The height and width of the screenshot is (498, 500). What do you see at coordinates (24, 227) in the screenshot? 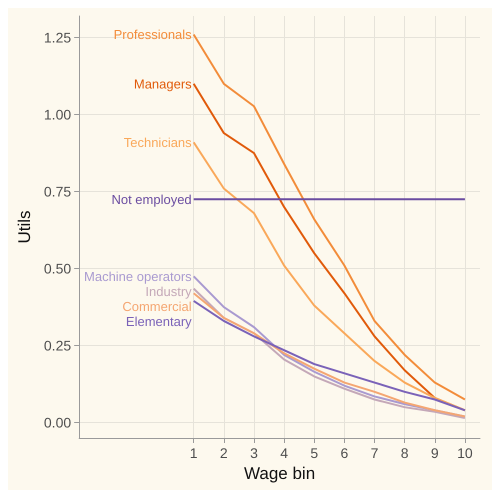
I see `y-axis-title: Utils` at bounding box center [24, 227].